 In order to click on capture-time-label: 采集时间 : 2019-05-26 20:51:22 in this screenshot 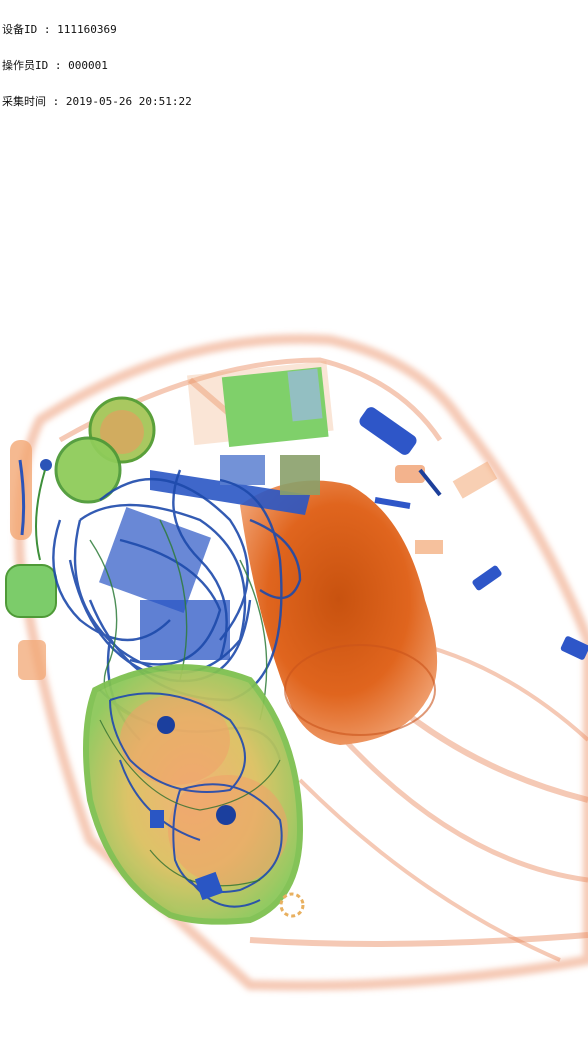, I will do `click(97, 101)`.